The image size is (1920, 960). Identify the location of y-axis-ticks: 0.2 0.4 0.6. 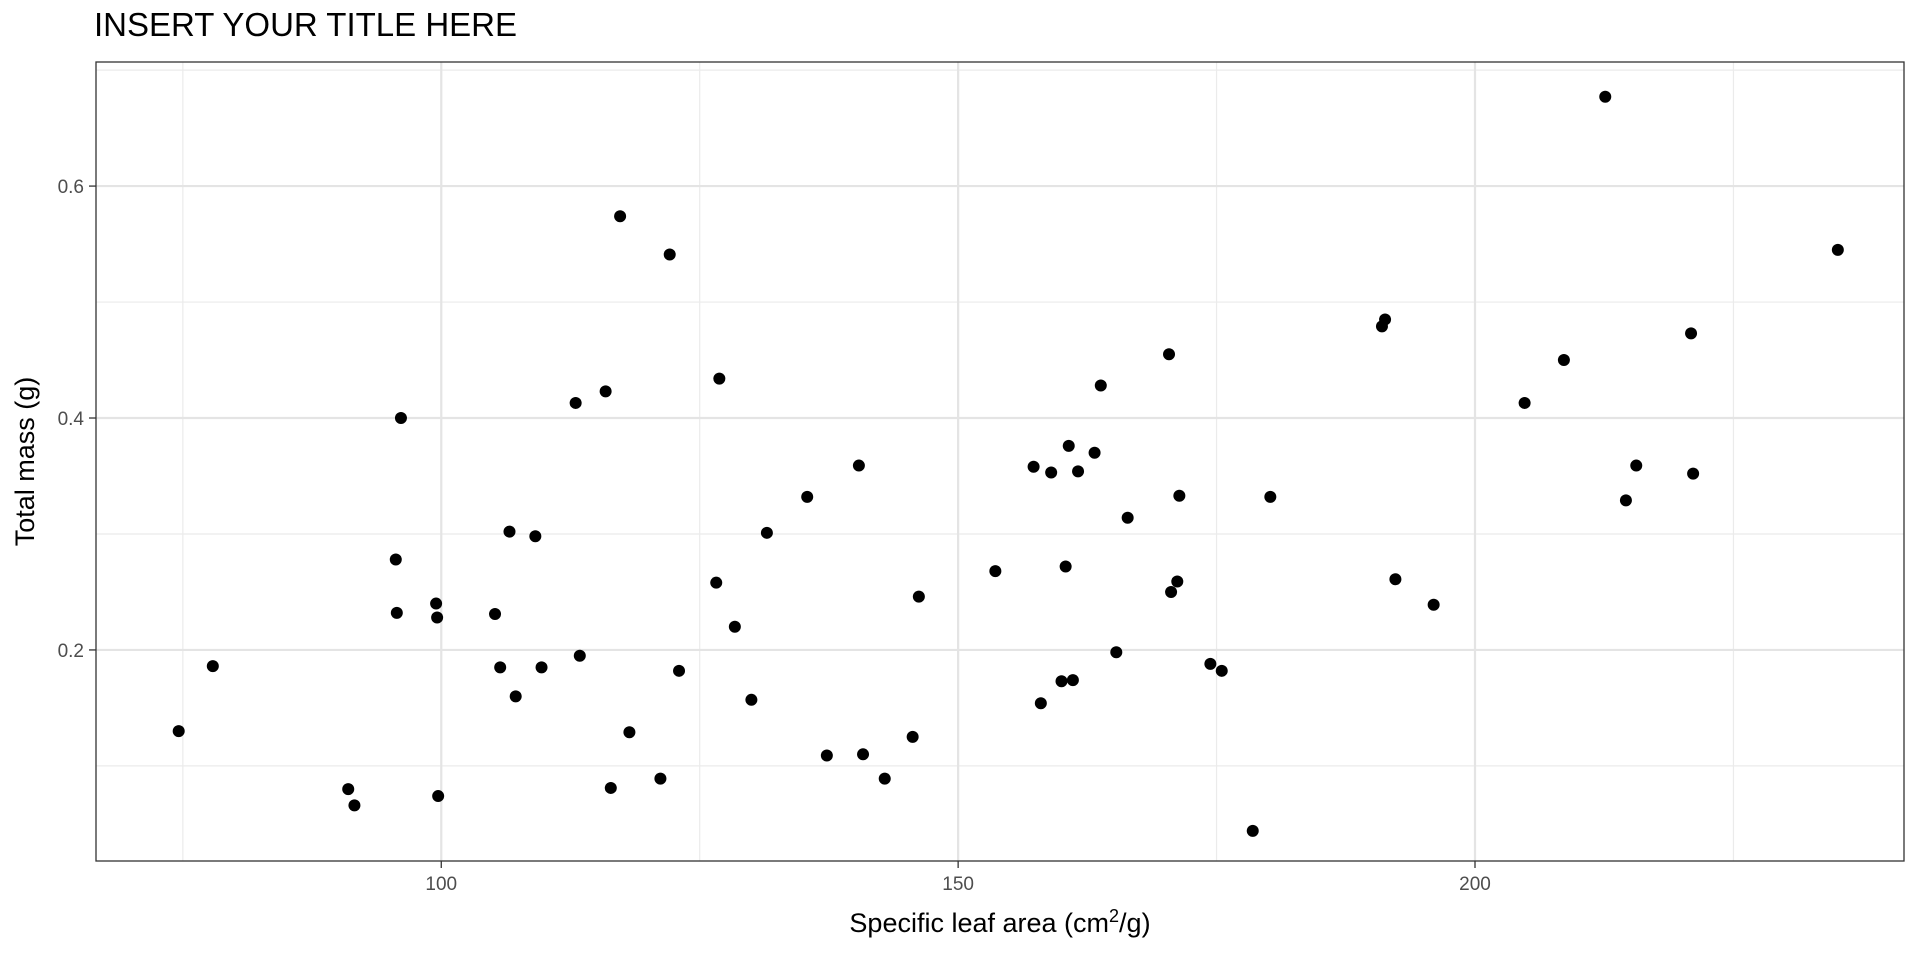
(77, 419).